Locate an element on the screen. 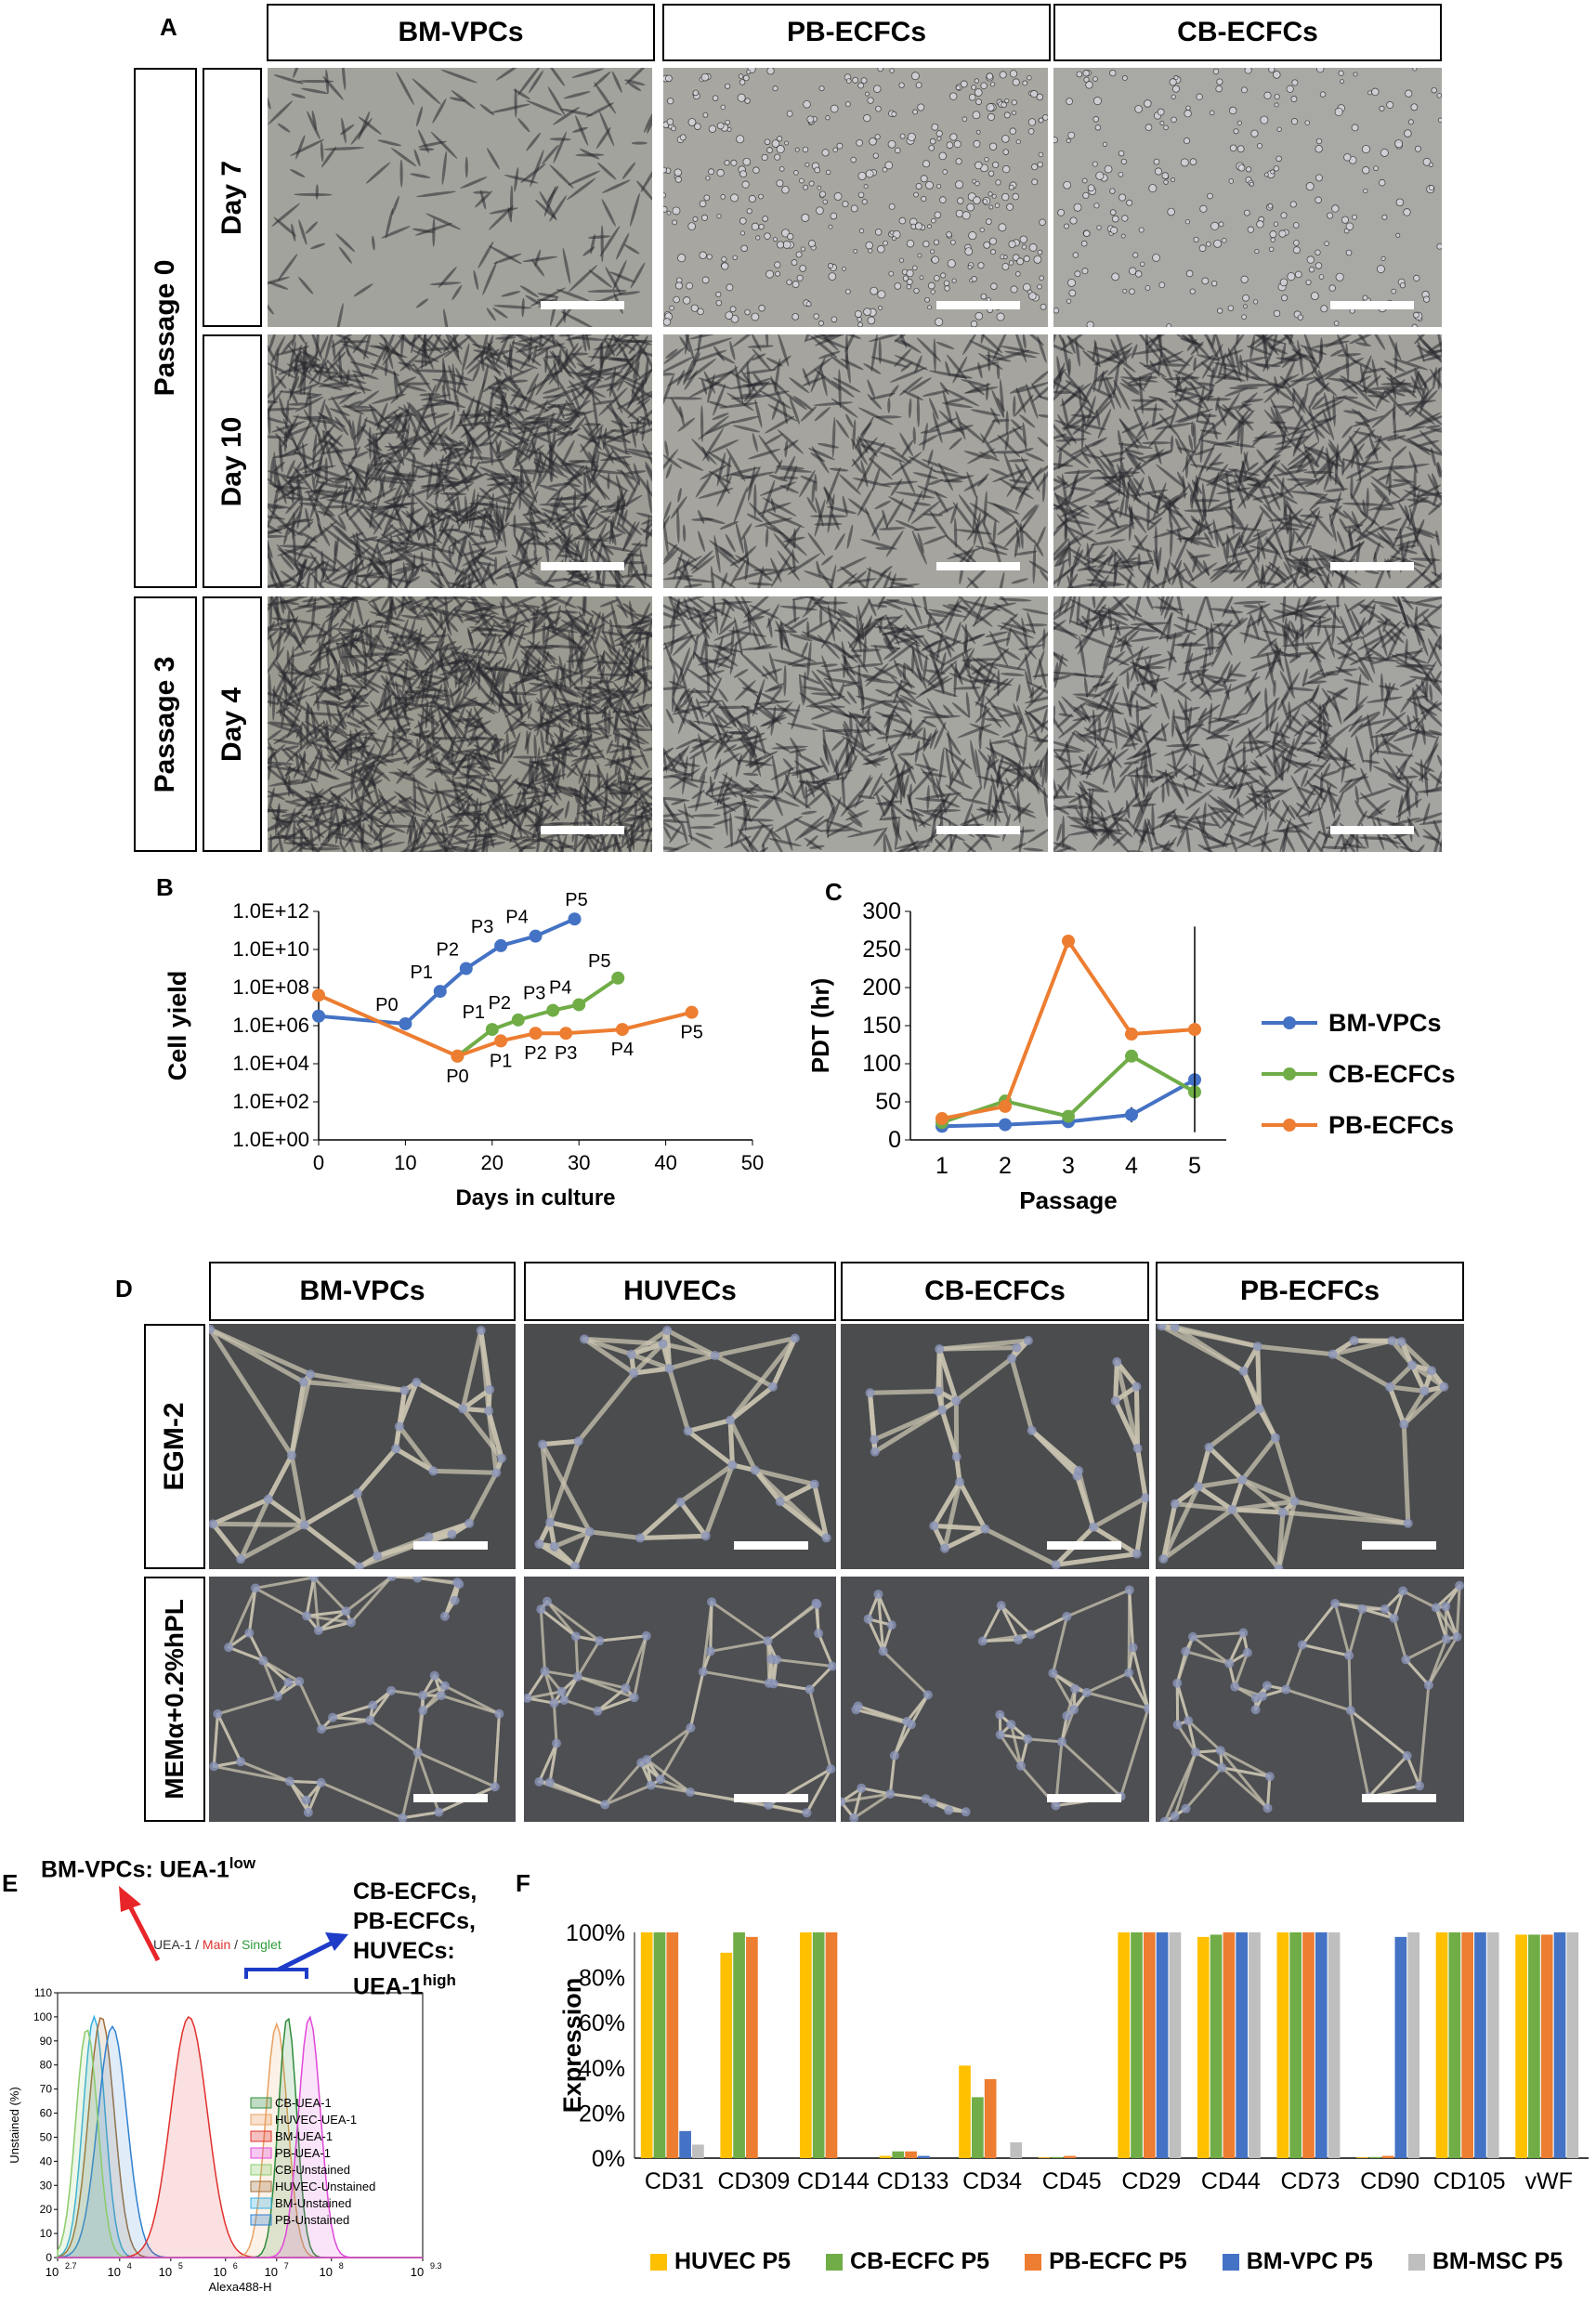 The height and width of the screenshot is (2304, 1596). blue-arrow is located at coordinates (306, 1955).